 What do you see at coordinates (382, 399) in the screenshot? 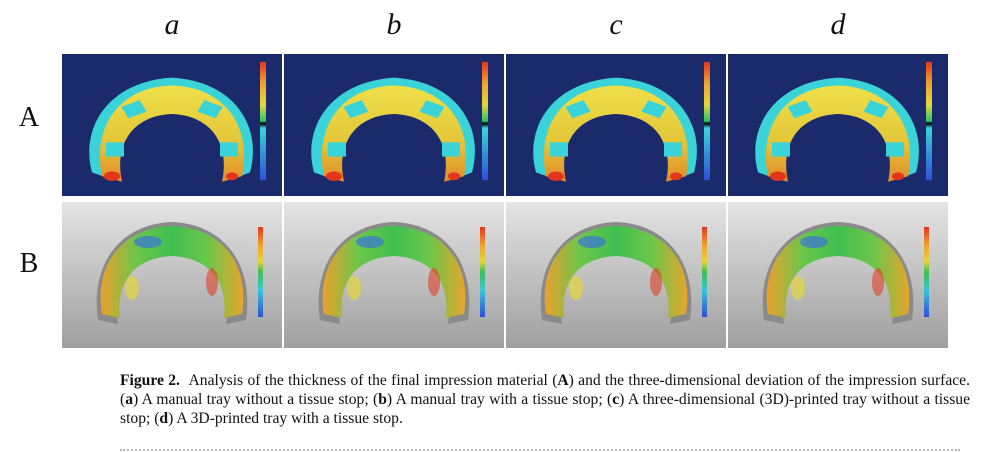
I see `caption-key-b: b` at bounding box center [382, 399].